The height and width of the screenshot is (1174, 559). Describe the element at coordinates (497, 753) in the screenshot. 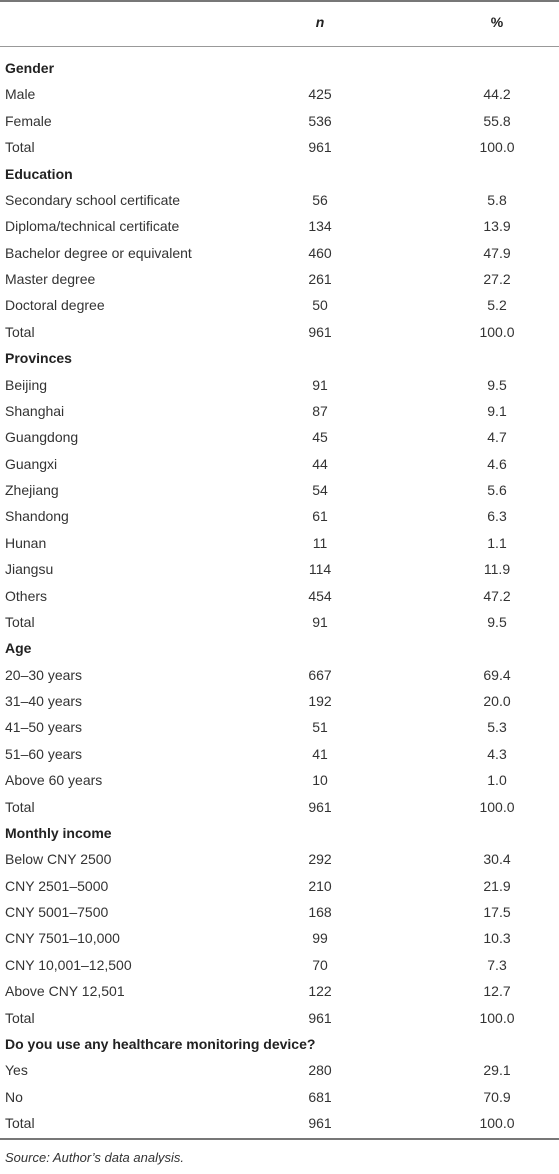

I see `percent-cell: 4.3` at that location.